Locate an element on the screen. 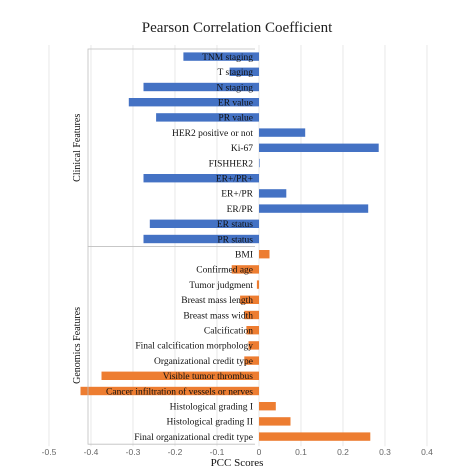  category-label: FISHHER2 is located at coordinates (231, 164).